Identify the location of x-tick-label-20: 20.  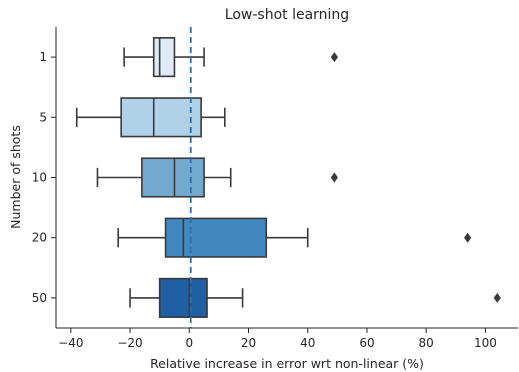
(248, 343).